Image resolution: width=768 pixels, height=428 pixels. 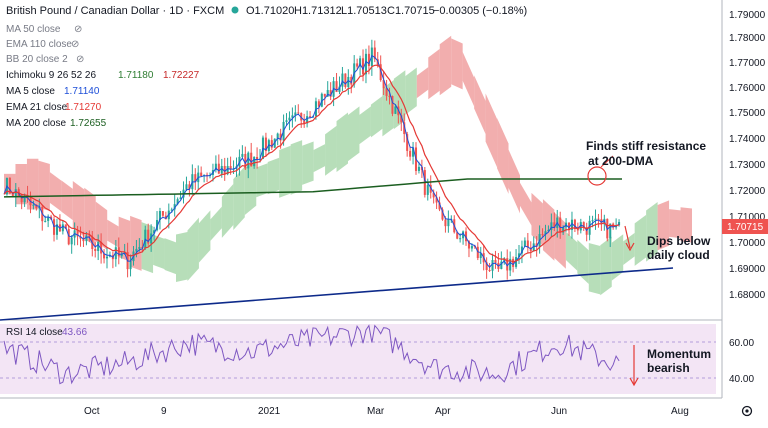 What do you see at coordinates (741, 379) in the screenshot?
I see `rsi-tick: 40.00` at bounding box center [741, 379].